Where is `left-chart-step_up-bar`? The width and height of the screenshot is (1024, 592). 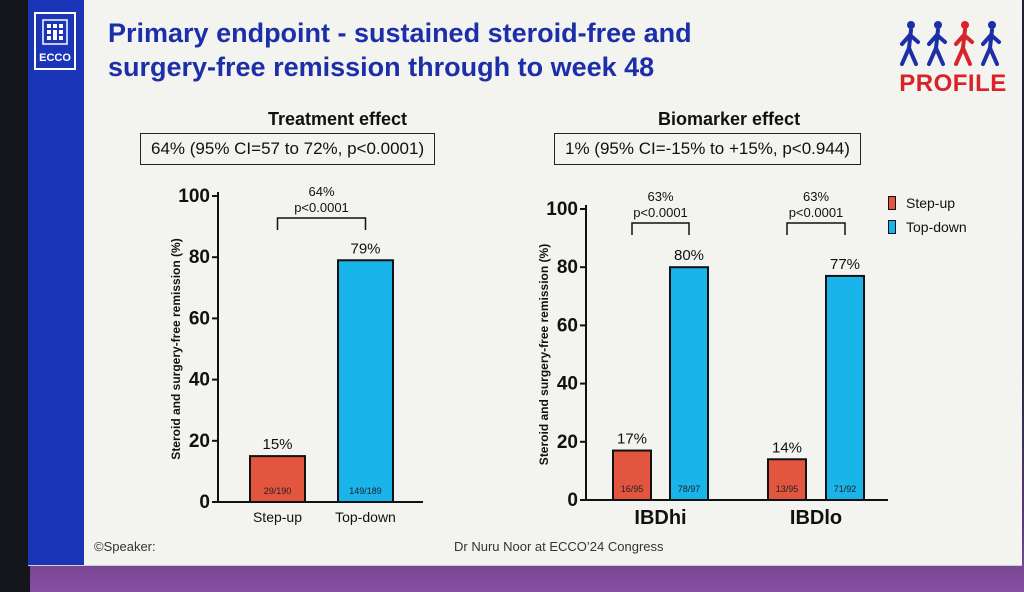 left-chart-step_up-bar is located at coordinates (277, 479).